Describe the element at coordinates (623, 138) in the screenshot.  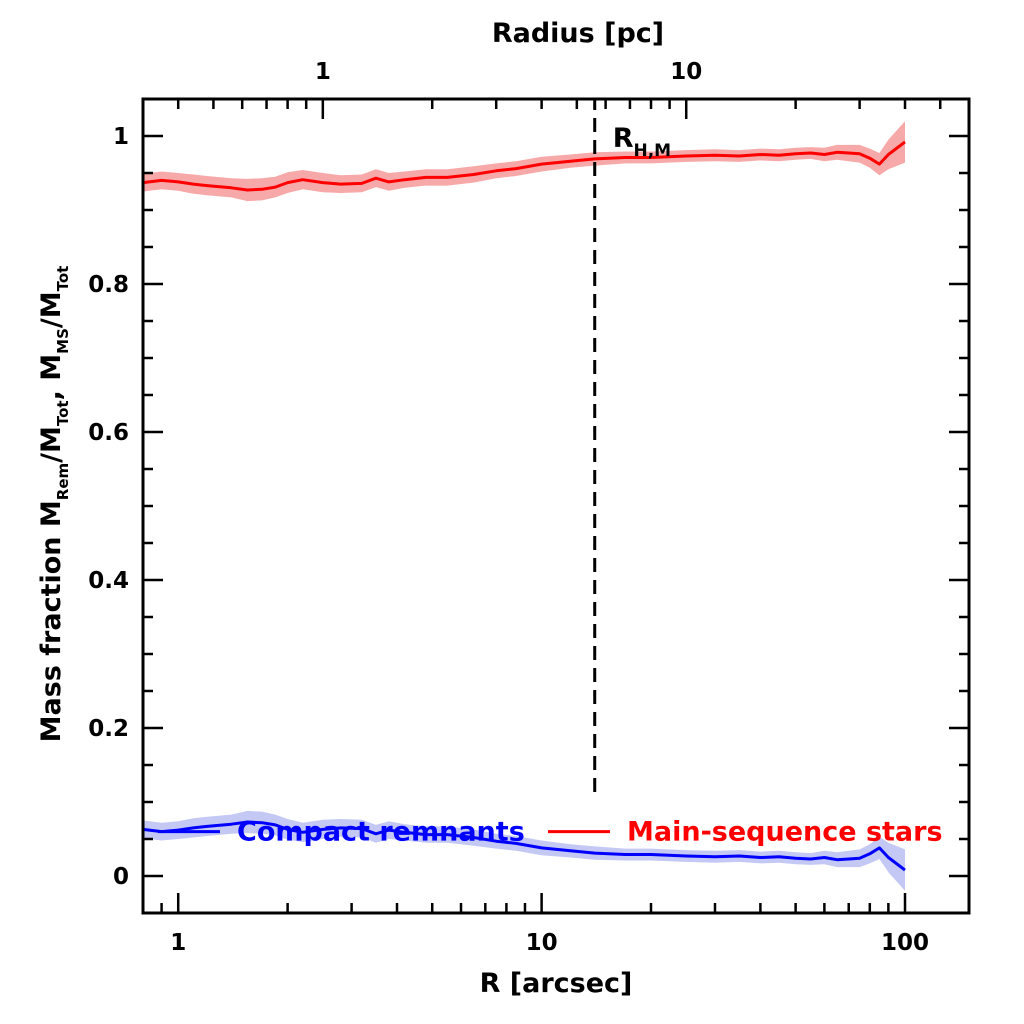
I see `half-mass-radius-label-main: R` at that location.